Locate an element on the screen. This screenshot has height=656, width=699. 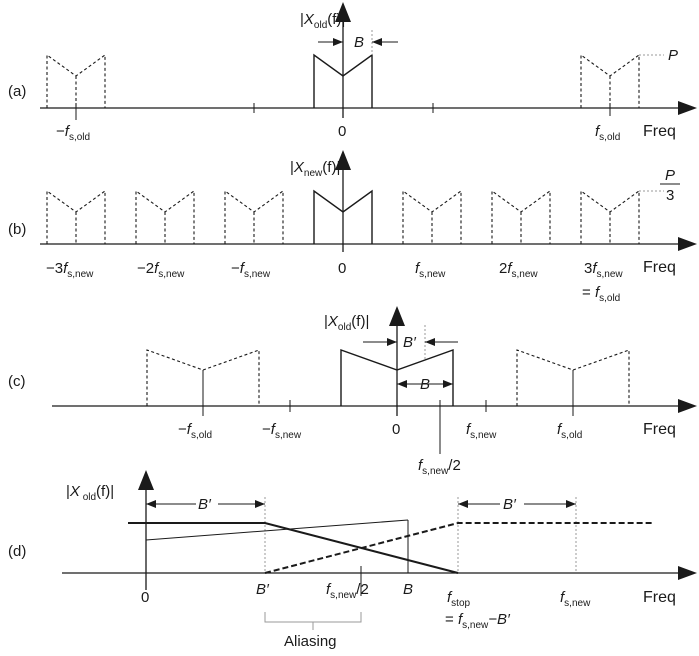
panel-d-aliasing-label: Aliasing is located at coordinates (310, 641).